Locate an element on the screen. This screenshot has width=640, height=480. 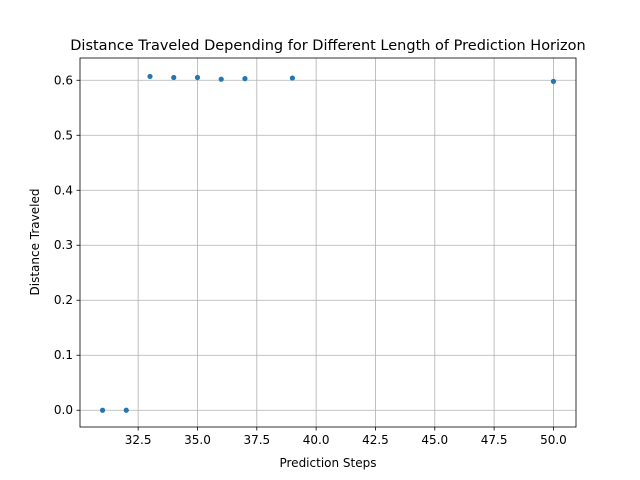
y-axis-label: Distance Traveled is located at coordinates (35, 242).